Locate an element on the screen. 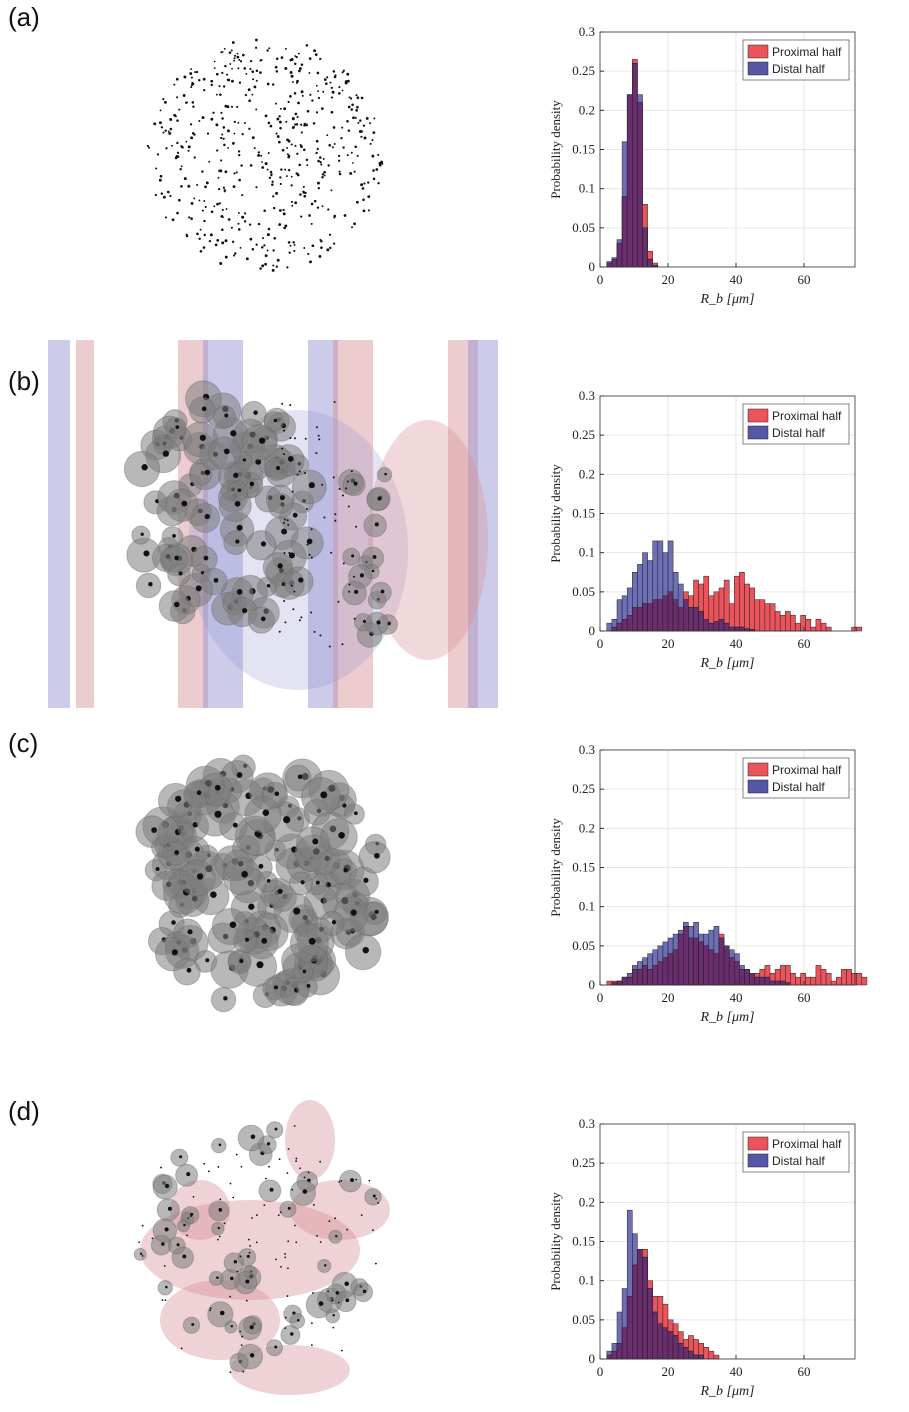 This screenshot has height=1412, width=909. y-tick-label: 0.3 is located at coordinates (587, 749).